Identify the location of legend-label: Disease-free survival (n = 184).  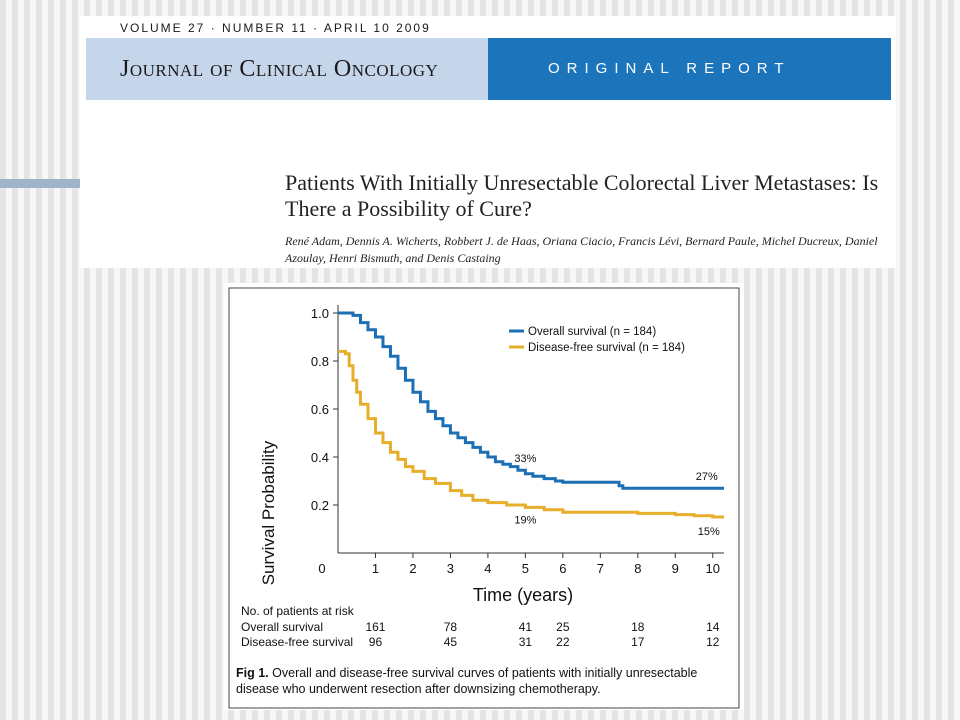
(606, 348).